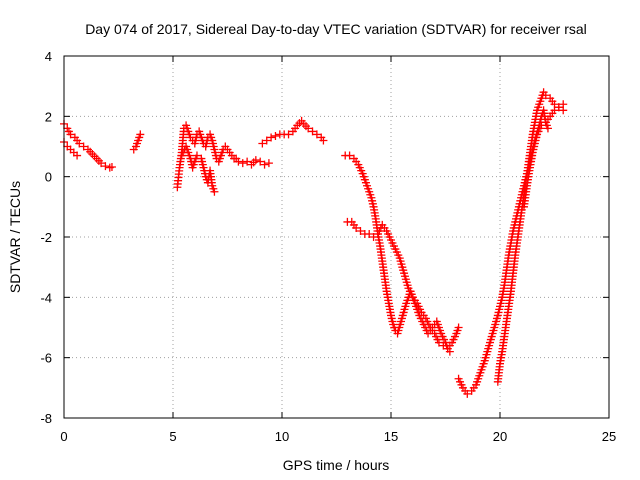  Describe the element at coordinates (63, 436) in the screenshot. I see `x-tick-label: 0` at that location.